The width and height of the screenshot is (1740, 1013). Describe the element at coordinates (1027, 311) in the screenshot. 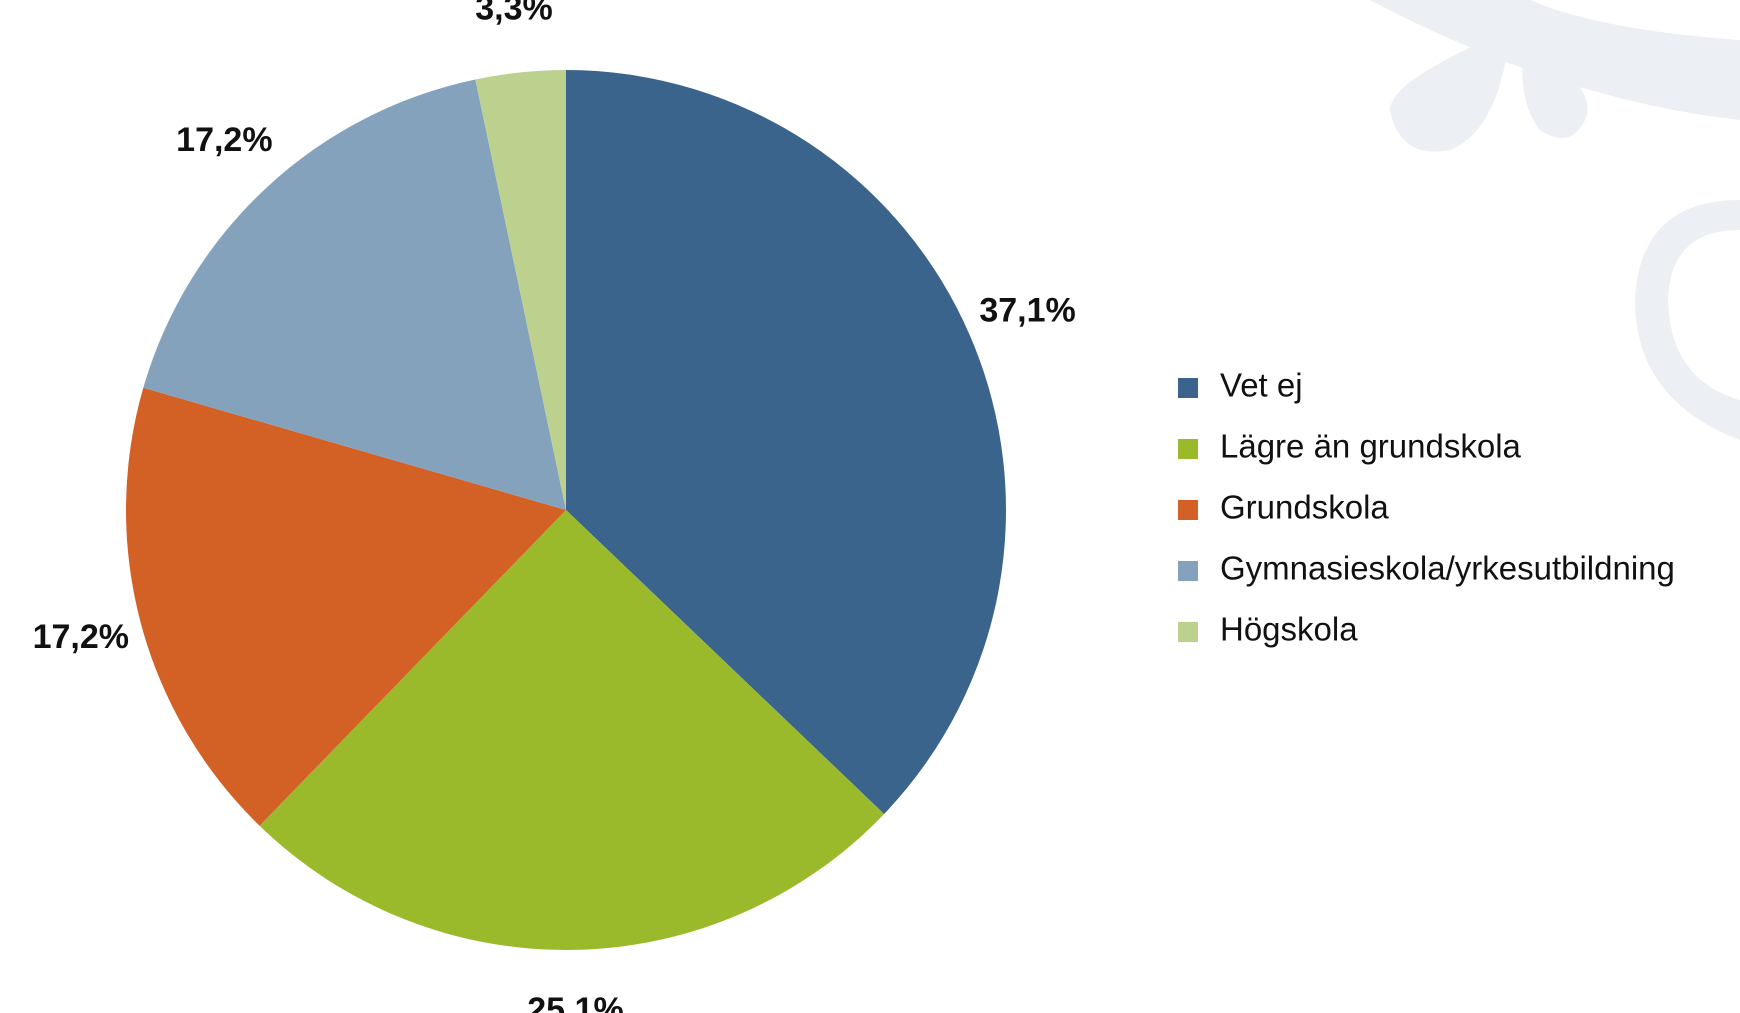

I see `value-label: 37,1%` at that location.